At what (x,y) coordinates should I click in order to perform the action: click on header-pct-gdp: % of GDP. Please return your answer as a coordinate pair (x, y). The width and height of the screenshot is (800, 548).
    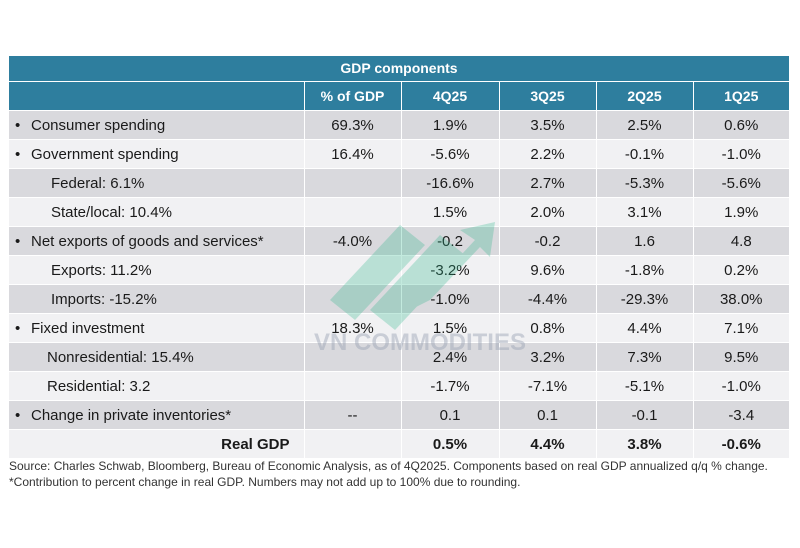
    Looking at the image, I should click on (353, 96).